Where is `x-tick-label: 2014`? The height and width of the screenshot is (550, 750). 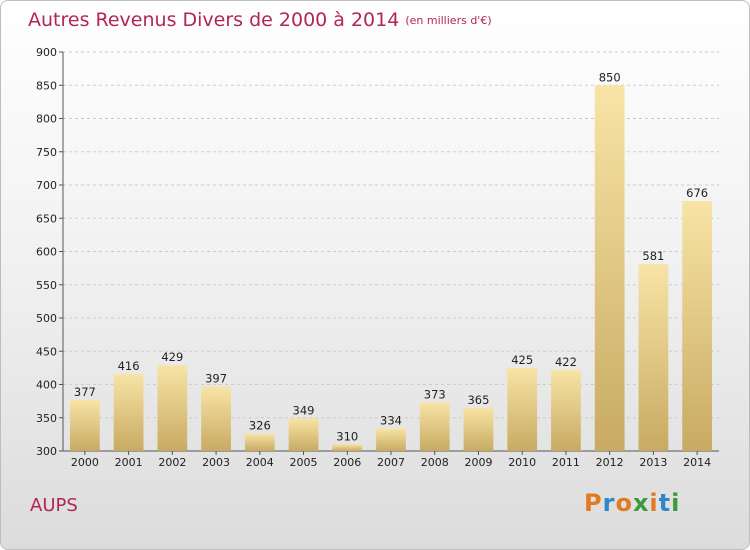
x-tick-label: 2014 is located at coordinates (697, 462).